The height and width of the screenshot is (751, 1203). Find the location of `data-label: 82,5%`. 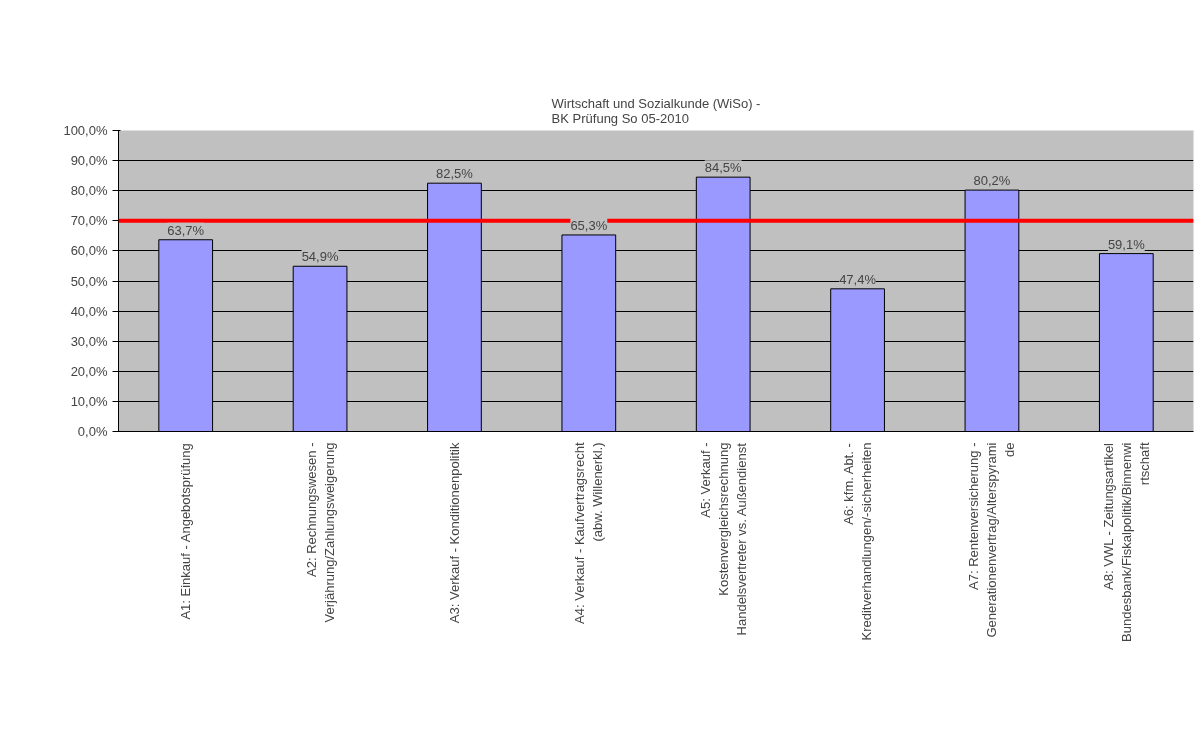

data-label: 82,5% is located at coordinates (455, 174).